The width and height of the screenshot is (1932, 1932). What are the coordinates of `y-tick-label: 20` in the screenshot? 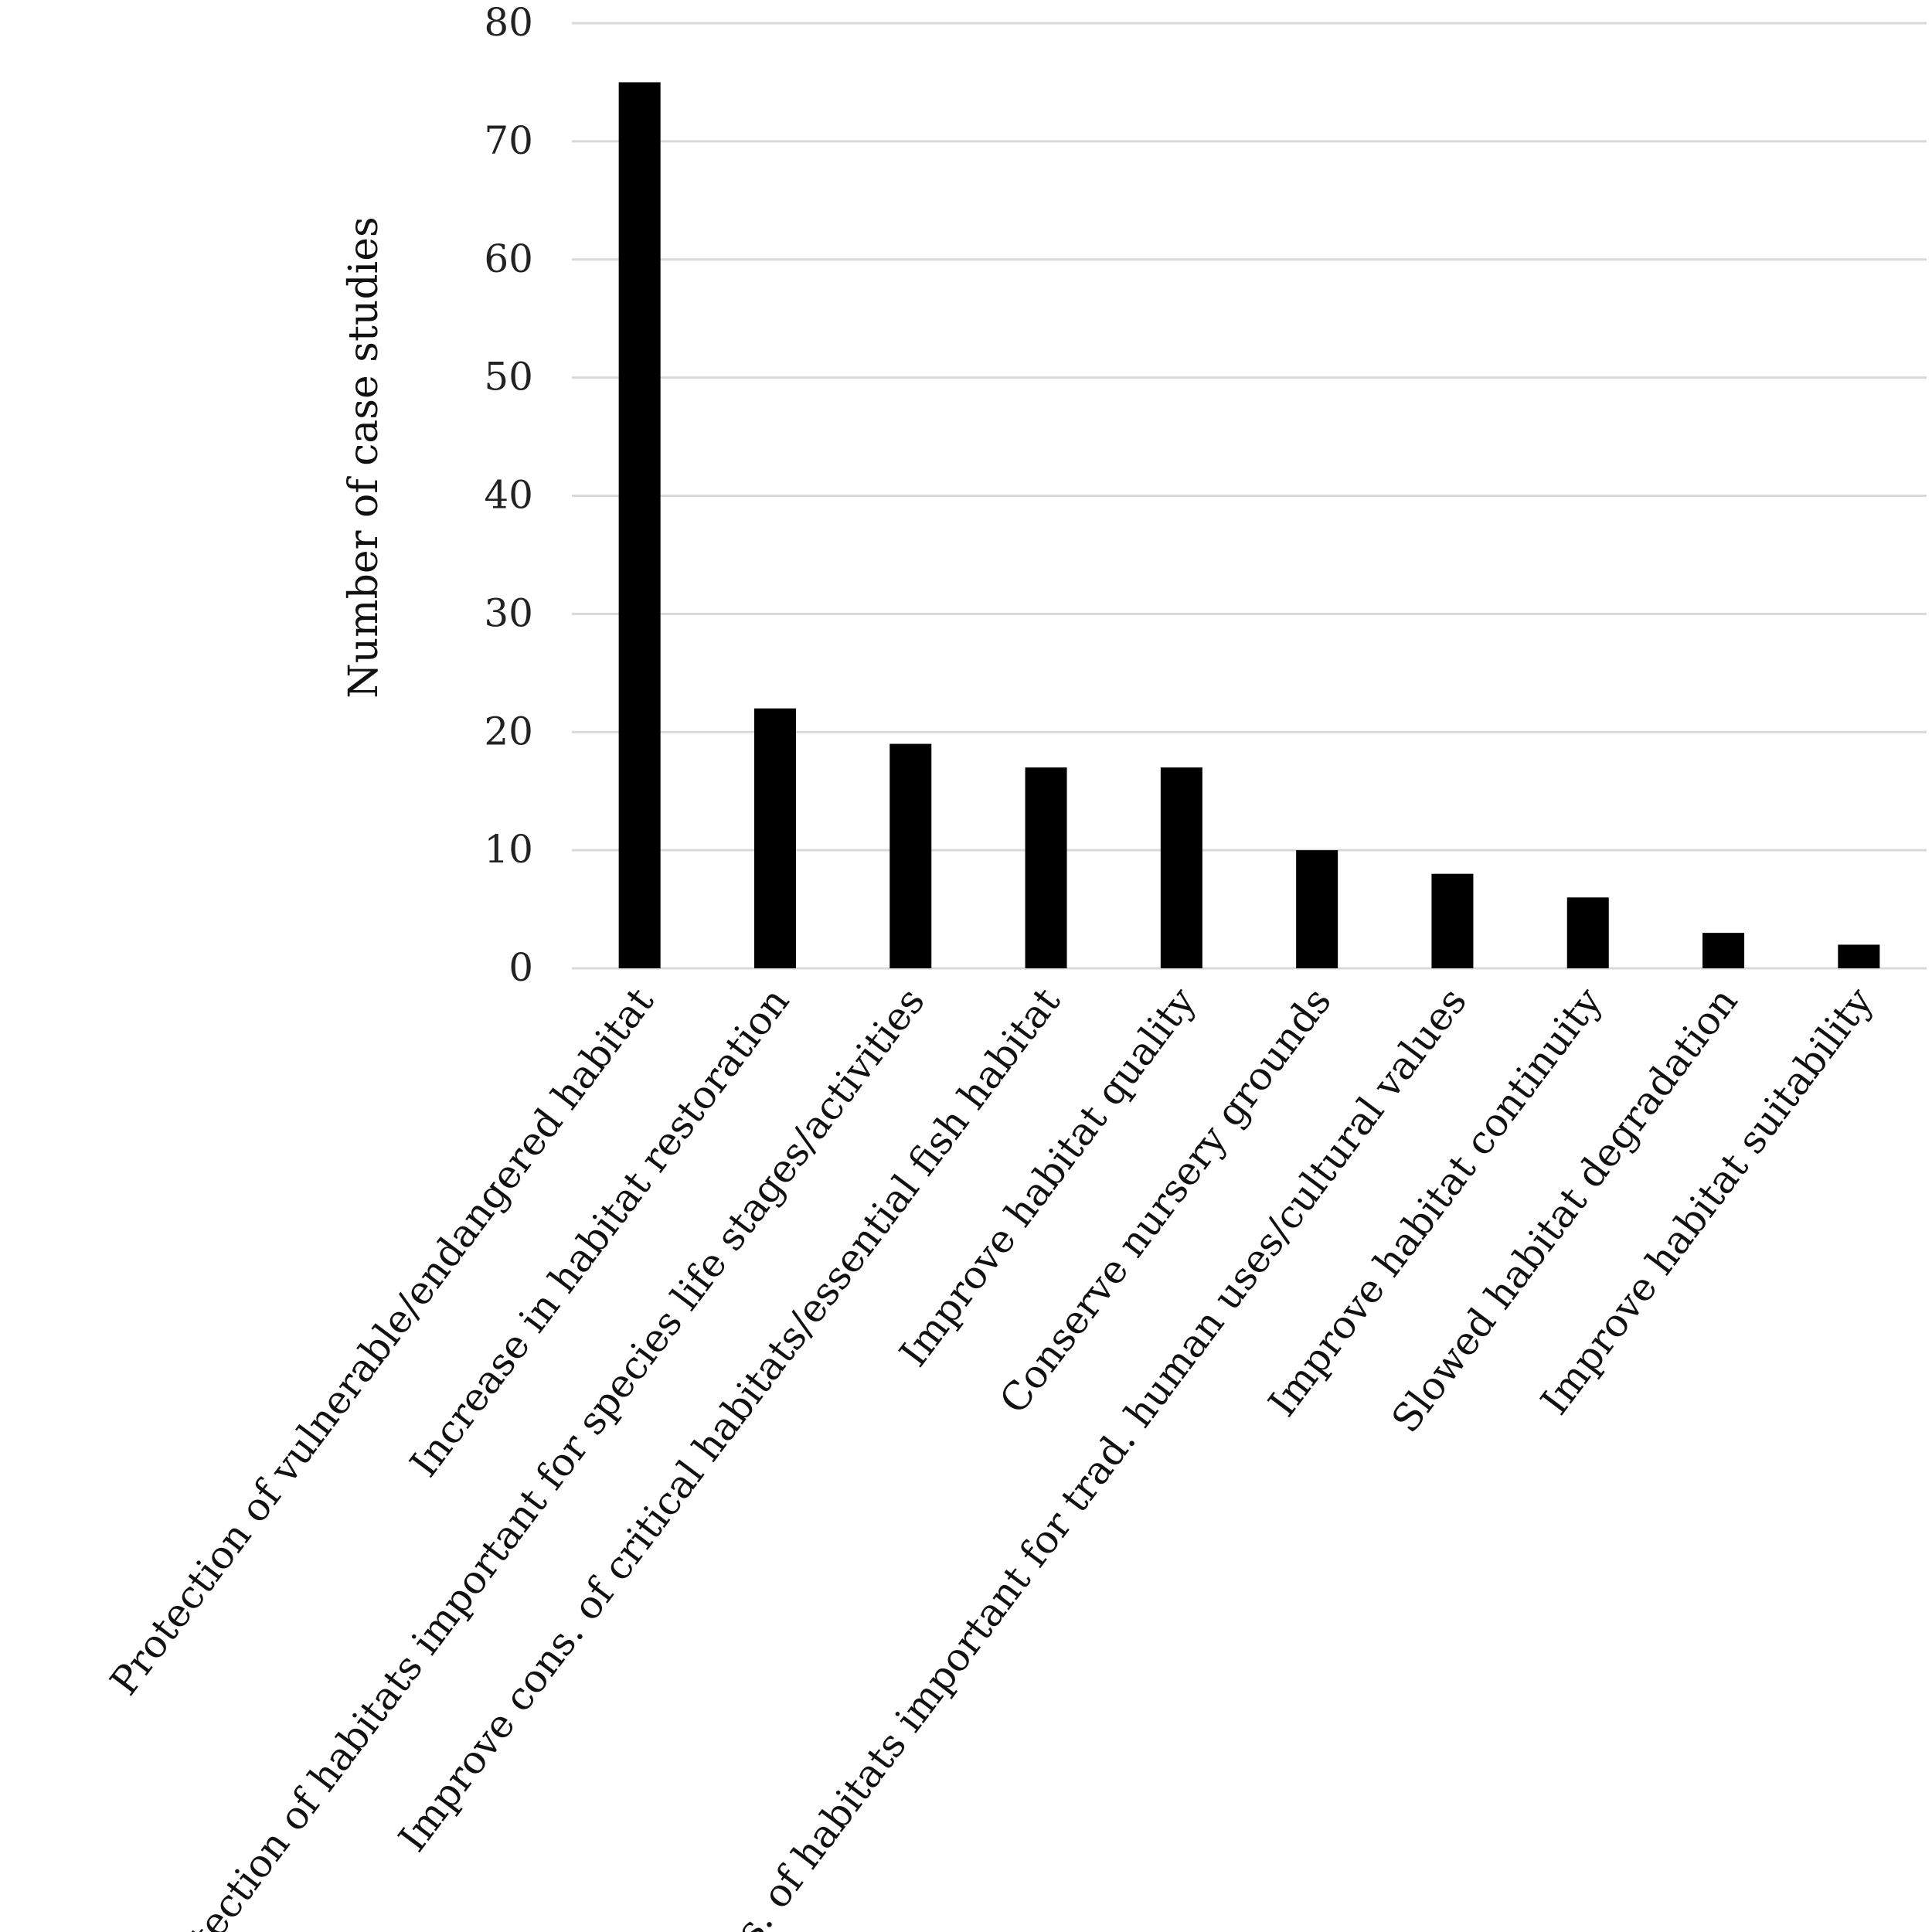 It's located at (509, 731).